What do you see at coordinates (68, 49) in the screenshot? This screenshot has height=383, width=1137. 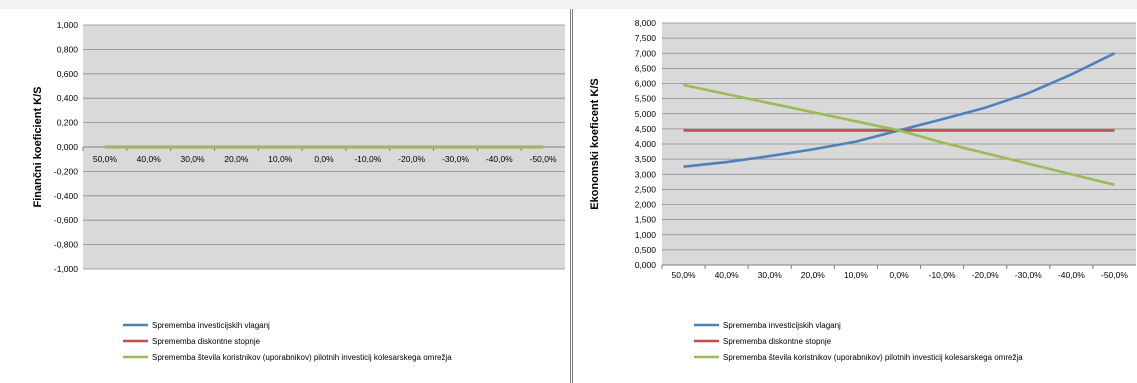 I see `y-tick-label: 0,800` at bounding box center [68, 49].